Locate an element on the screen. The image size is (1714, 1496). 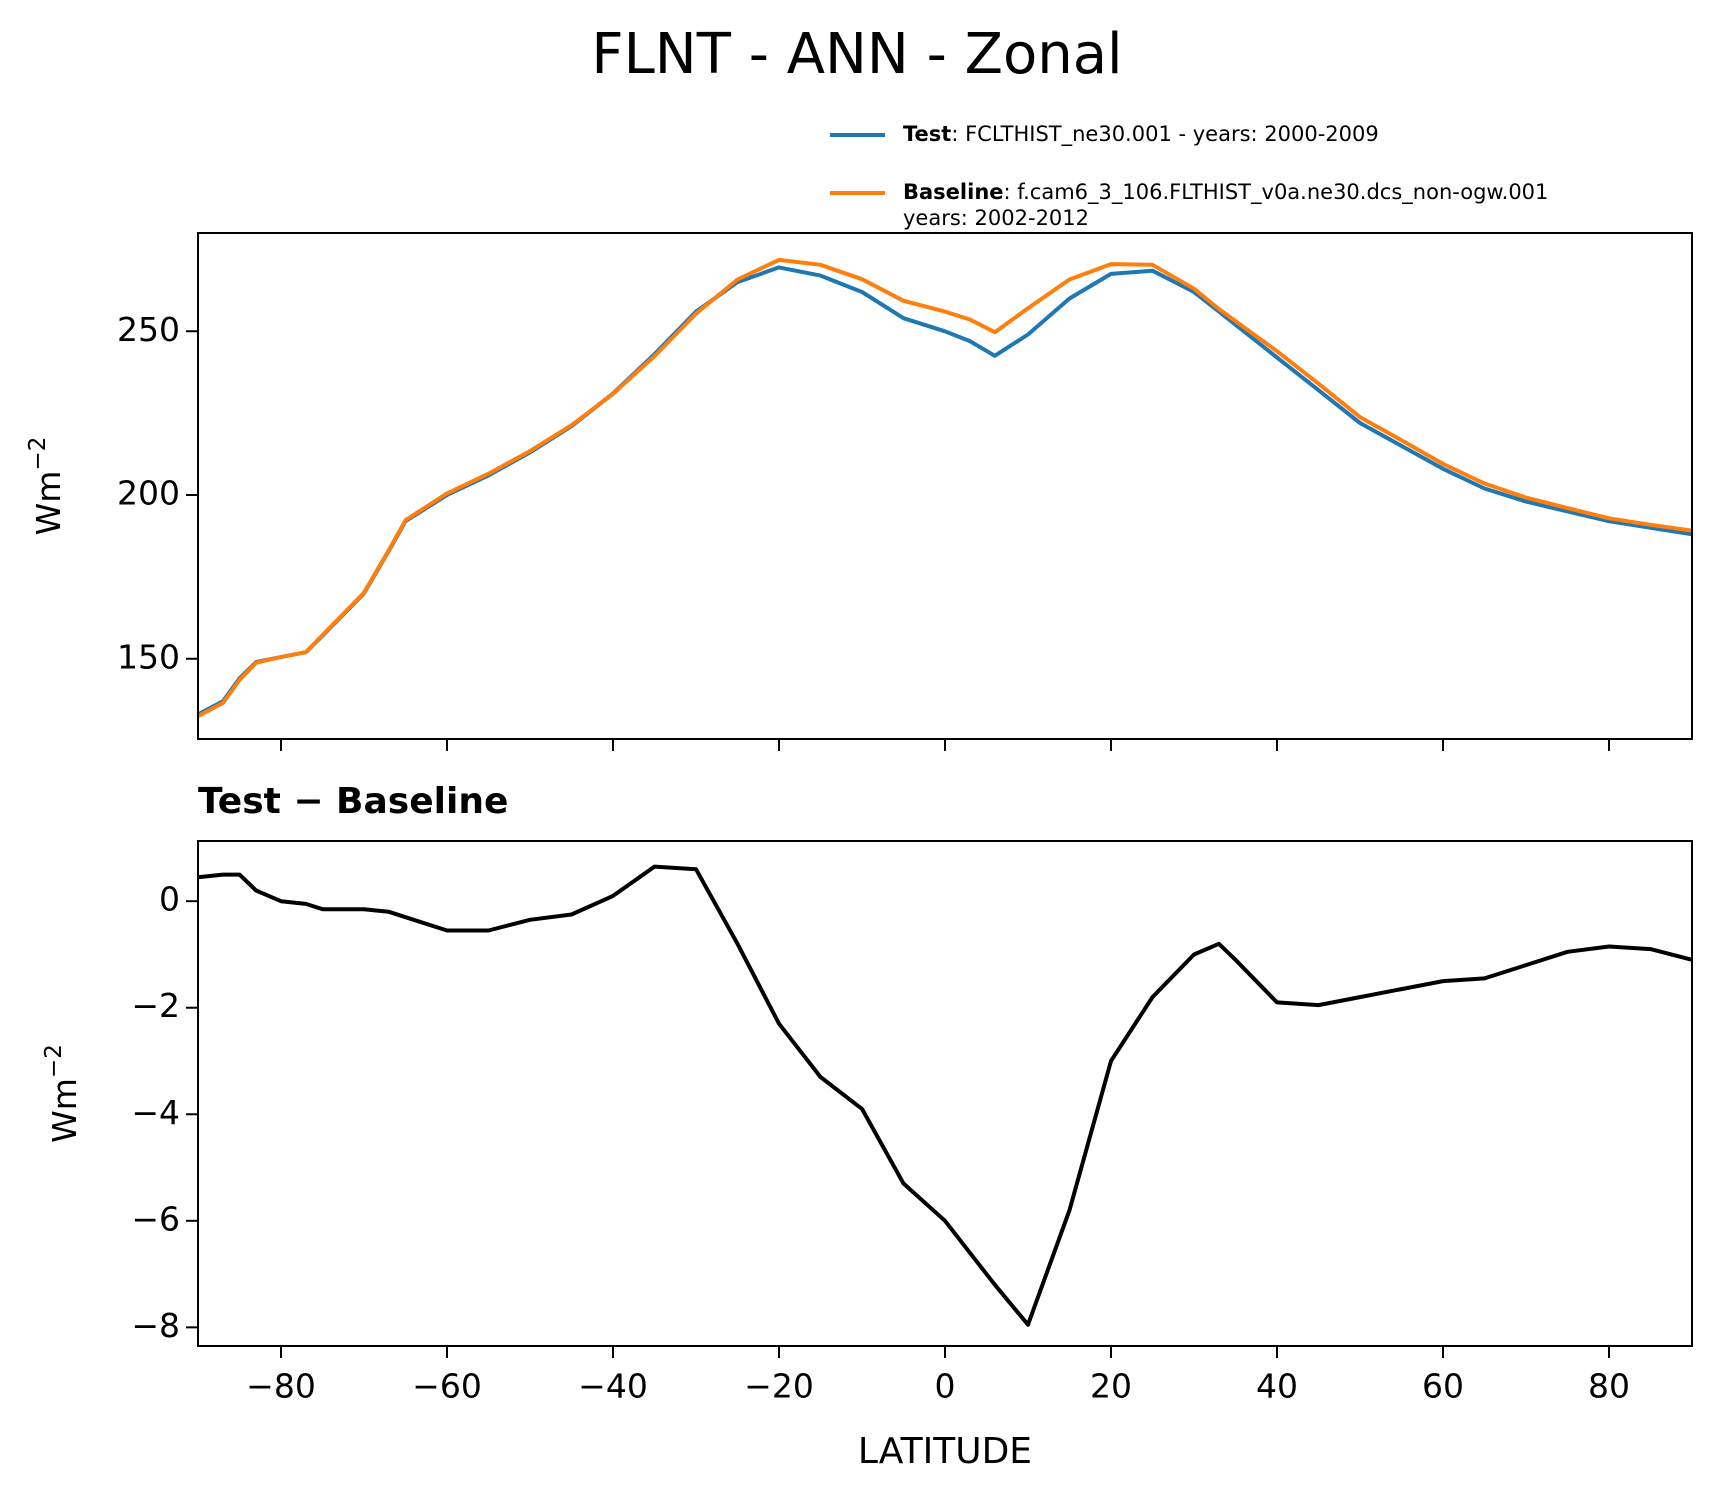
x-tick-label: 80 is located at coordinates (1609, 1386).